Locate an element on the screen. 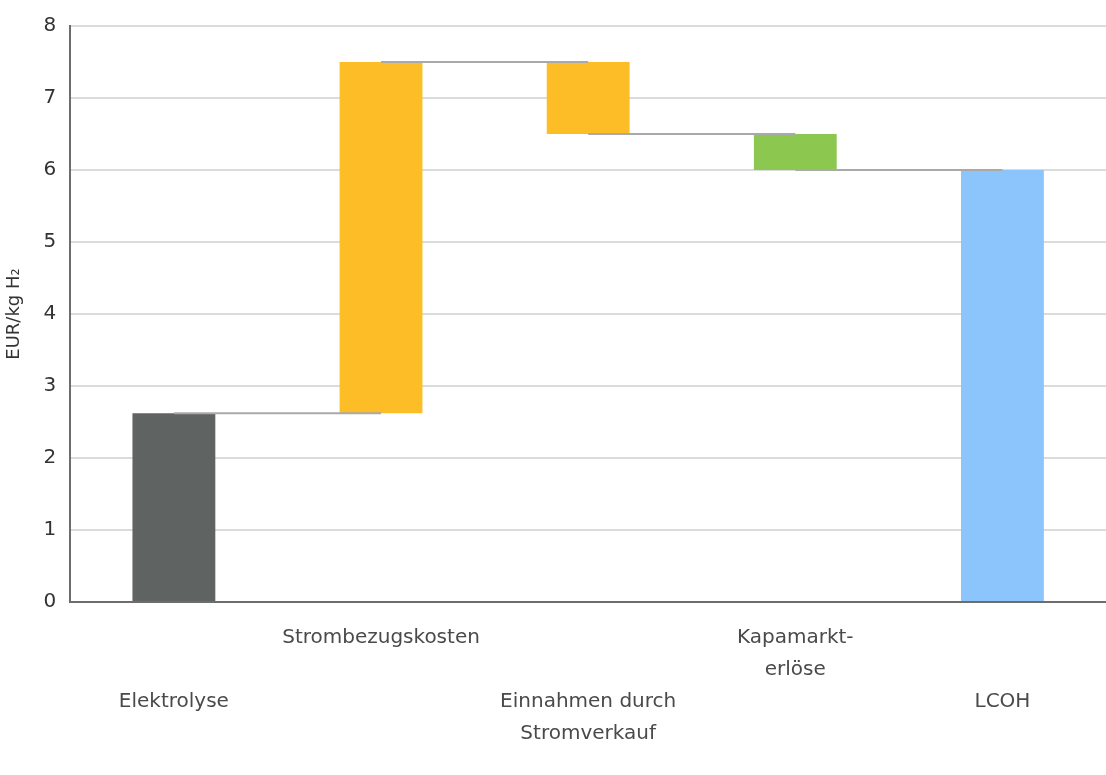 The width and height of the screenshot is (1106, 775). x-tick-label: Strombezugskosten is located at coordinates (381, 636).